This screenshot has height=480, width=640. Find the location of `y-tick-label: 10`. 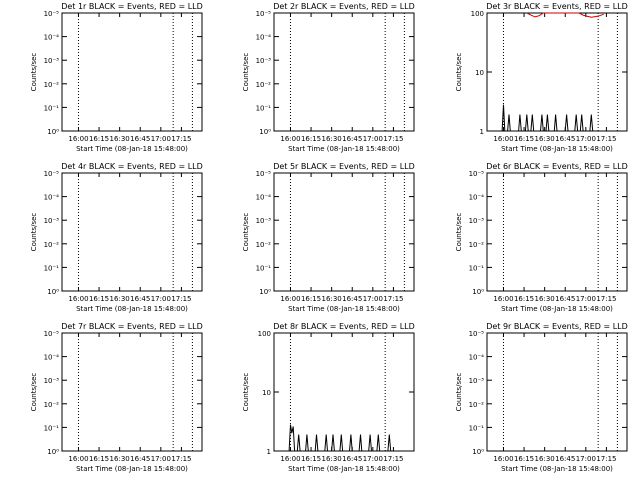

y-tick-label: 10 is located at coordinates (479, 73).